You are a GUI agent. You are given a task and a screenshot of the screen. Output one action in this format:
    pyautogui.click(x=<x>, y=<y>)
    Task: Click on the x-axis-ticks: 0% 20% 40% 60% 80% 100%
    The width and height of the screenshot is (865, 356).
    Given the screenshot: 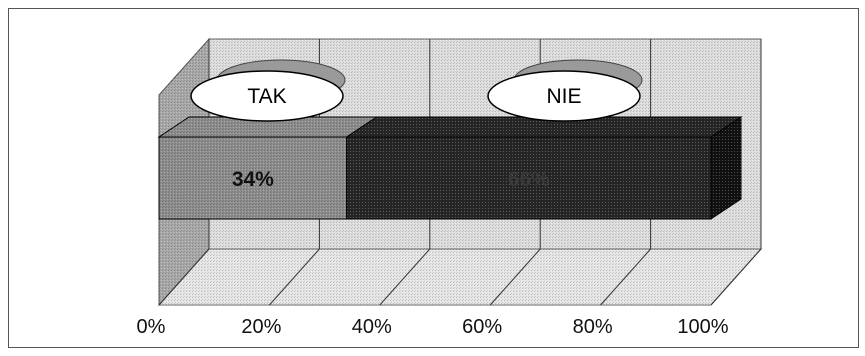 What is the action you would take?
    pyautogui.click(x=433, y=327)
    